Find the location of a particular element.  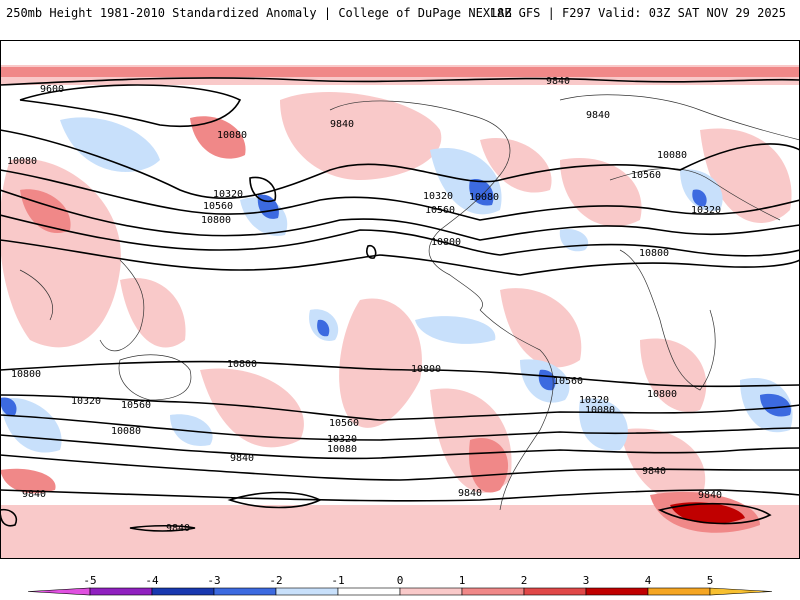

extreme-positive-anomaly-shading is located at coordinates (707, 513).